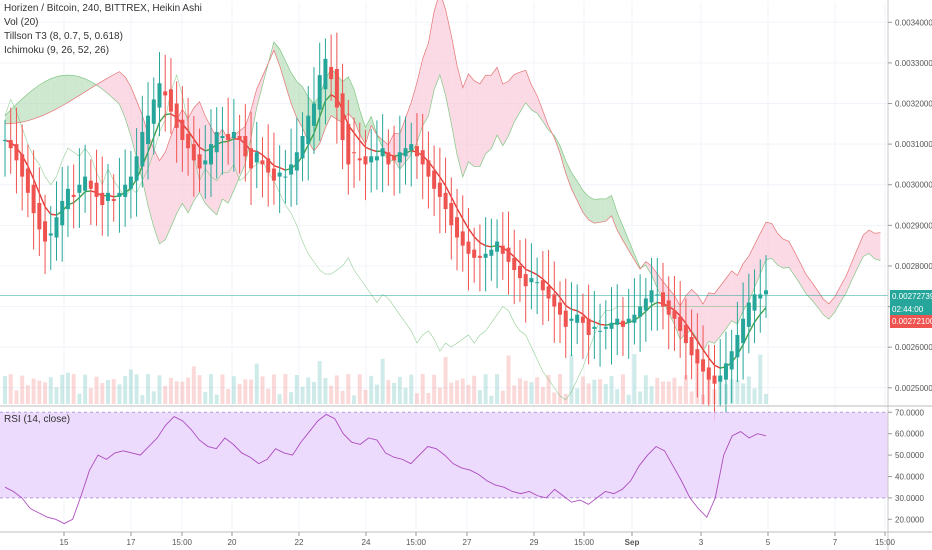 The image size is (932, 550). I want to click on tillson-legend: Tillson T3 (8, 0.7, 5, 0.618), so click(63, 36).